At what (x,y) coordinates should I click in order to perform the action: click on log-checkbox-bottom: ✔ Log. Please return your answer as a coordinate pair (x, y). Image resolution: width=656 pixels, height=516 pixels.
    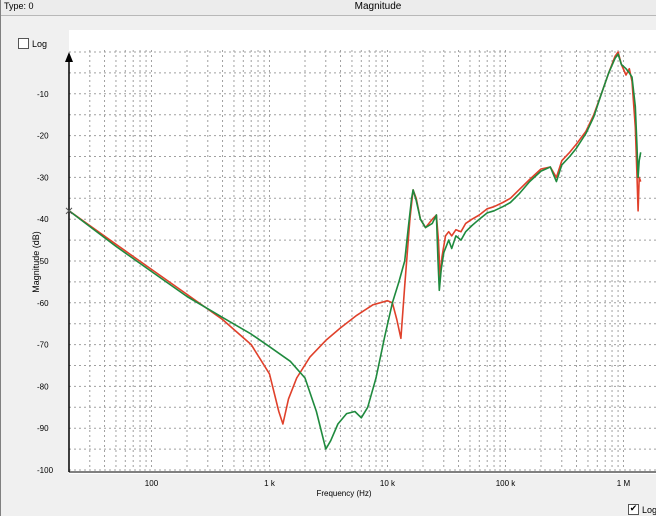
    Looking at the image, I should click on (642, 509).